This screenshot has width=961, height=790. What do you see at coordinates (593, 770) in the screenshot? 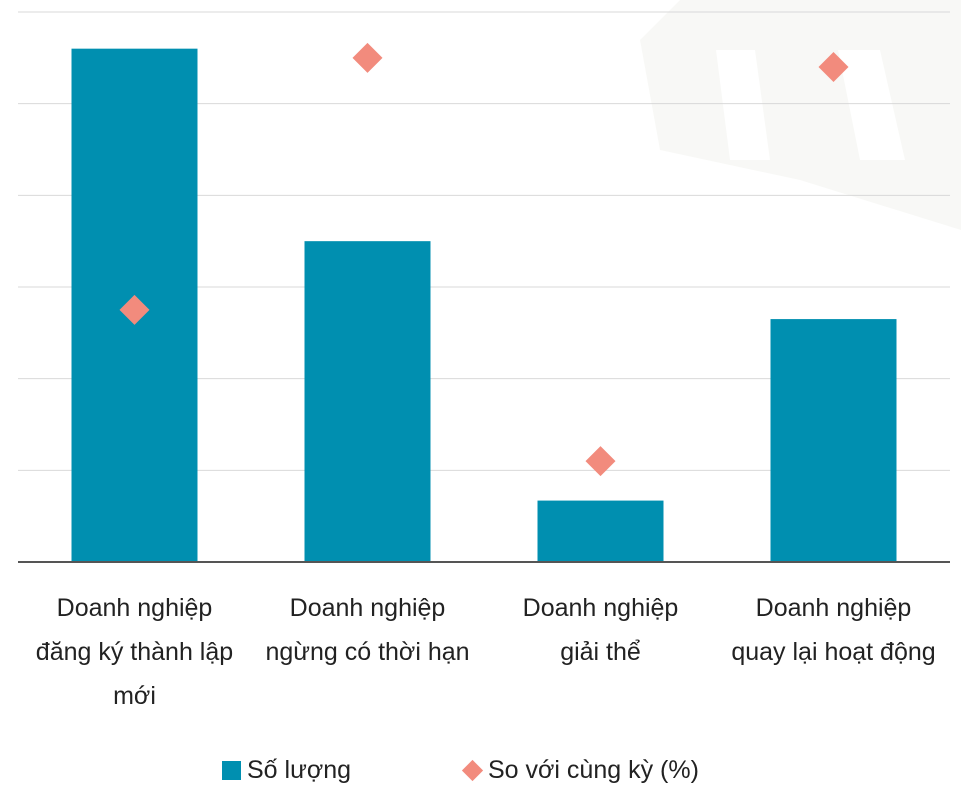
I see `legend-label-marker: So với cùng kỳ (%)` at bounding box center [593, 770].